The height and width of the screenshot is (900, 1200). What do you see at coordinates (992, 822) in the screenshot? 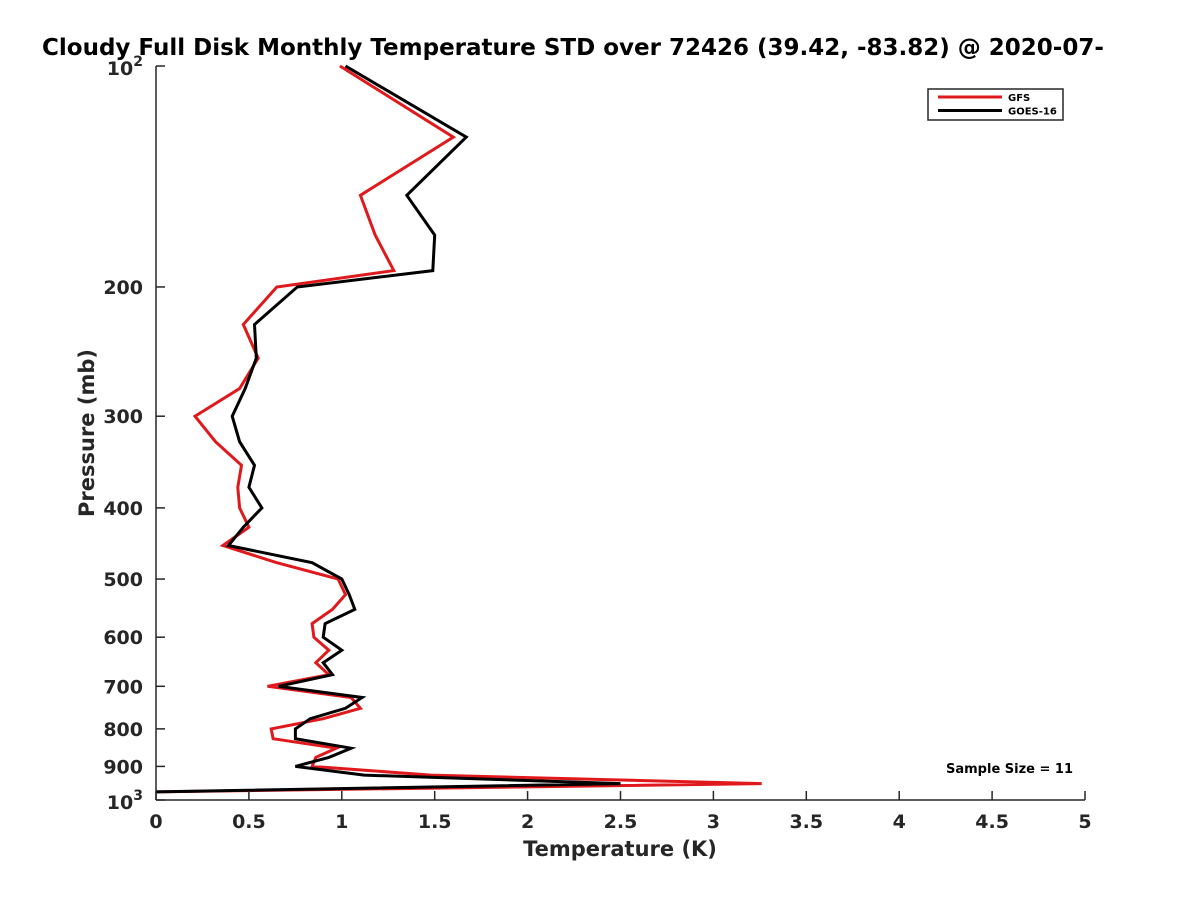
I see `x-tick-label: 4.5` at bounding box center [992, 822].